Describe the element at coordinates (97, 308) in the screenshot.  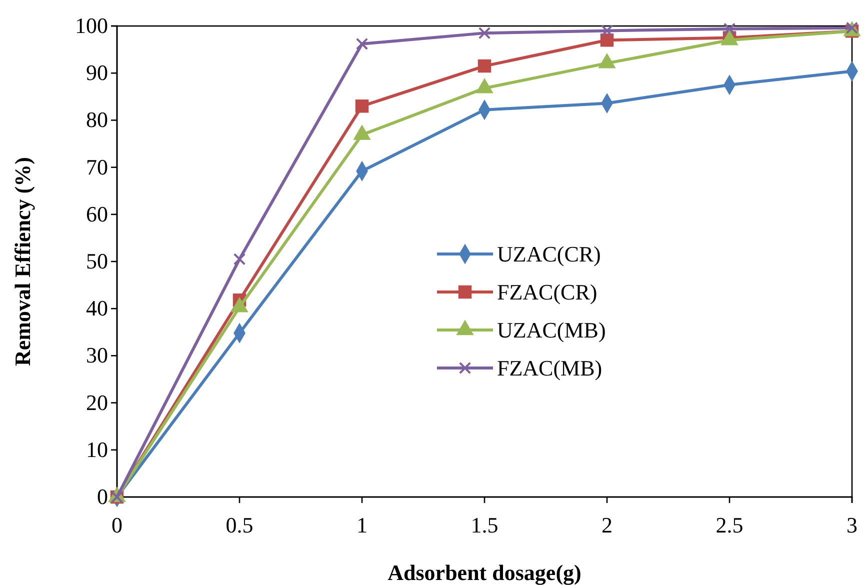
I see `y-tick-label: 40` at that location.